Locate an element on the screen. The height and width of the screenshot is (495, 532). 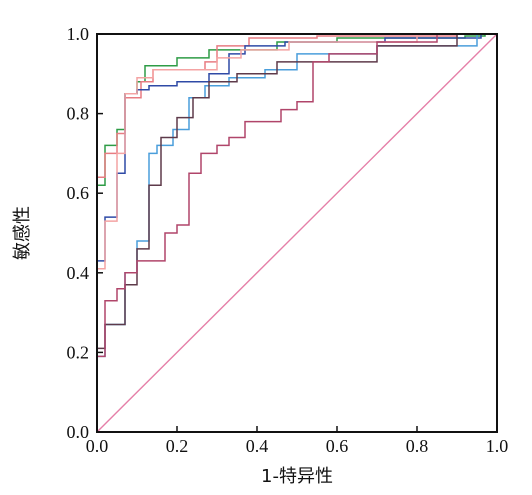
x-tick-label: 0.2 is located at coordinates (177, 446).